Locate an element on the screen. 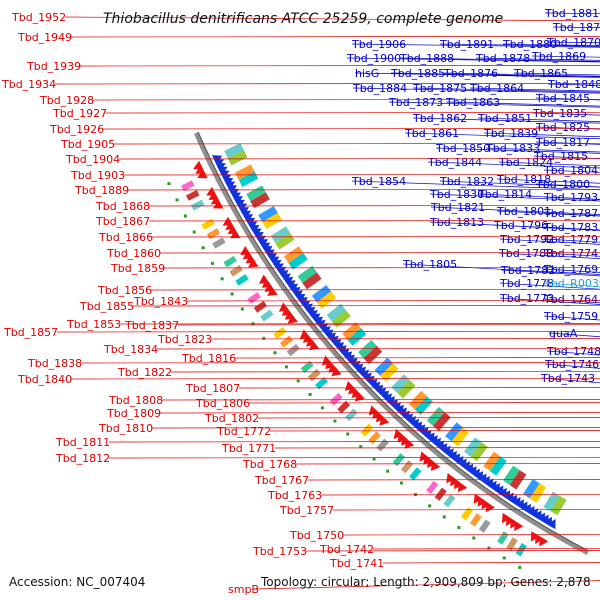 The width and height of the screenshot is (600, 600). left-gene-label: Tbd_1949 is located at coordinates (44, 37).